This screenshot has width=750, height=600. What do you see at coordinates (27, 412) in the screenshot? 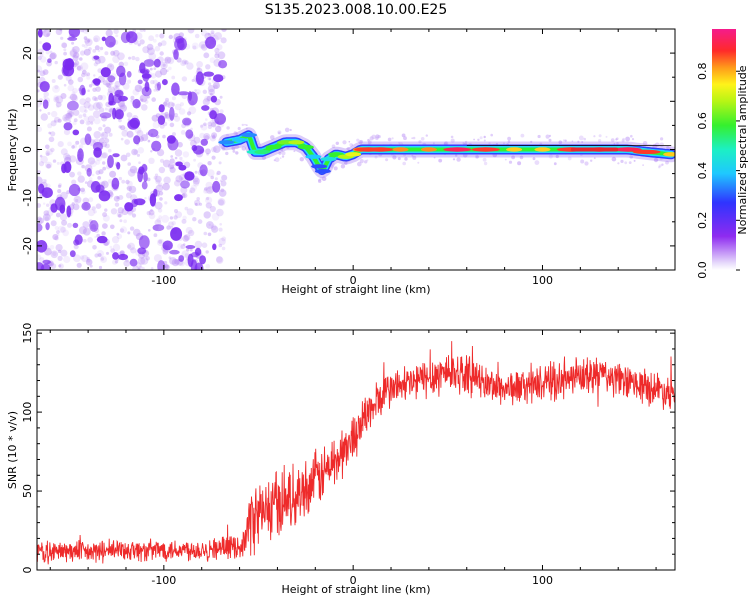
I see `snr-y-label: 100` at bounding box center [27, 412].